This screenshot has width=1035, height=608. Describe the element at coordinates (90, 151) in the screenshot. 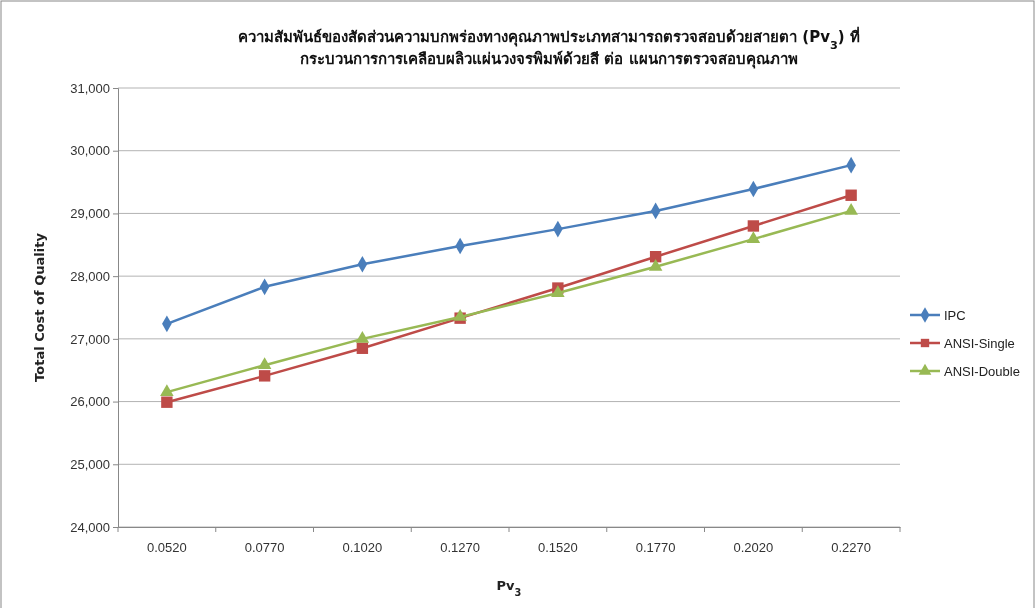

I see `y-tick-label: 30,000` at that location.